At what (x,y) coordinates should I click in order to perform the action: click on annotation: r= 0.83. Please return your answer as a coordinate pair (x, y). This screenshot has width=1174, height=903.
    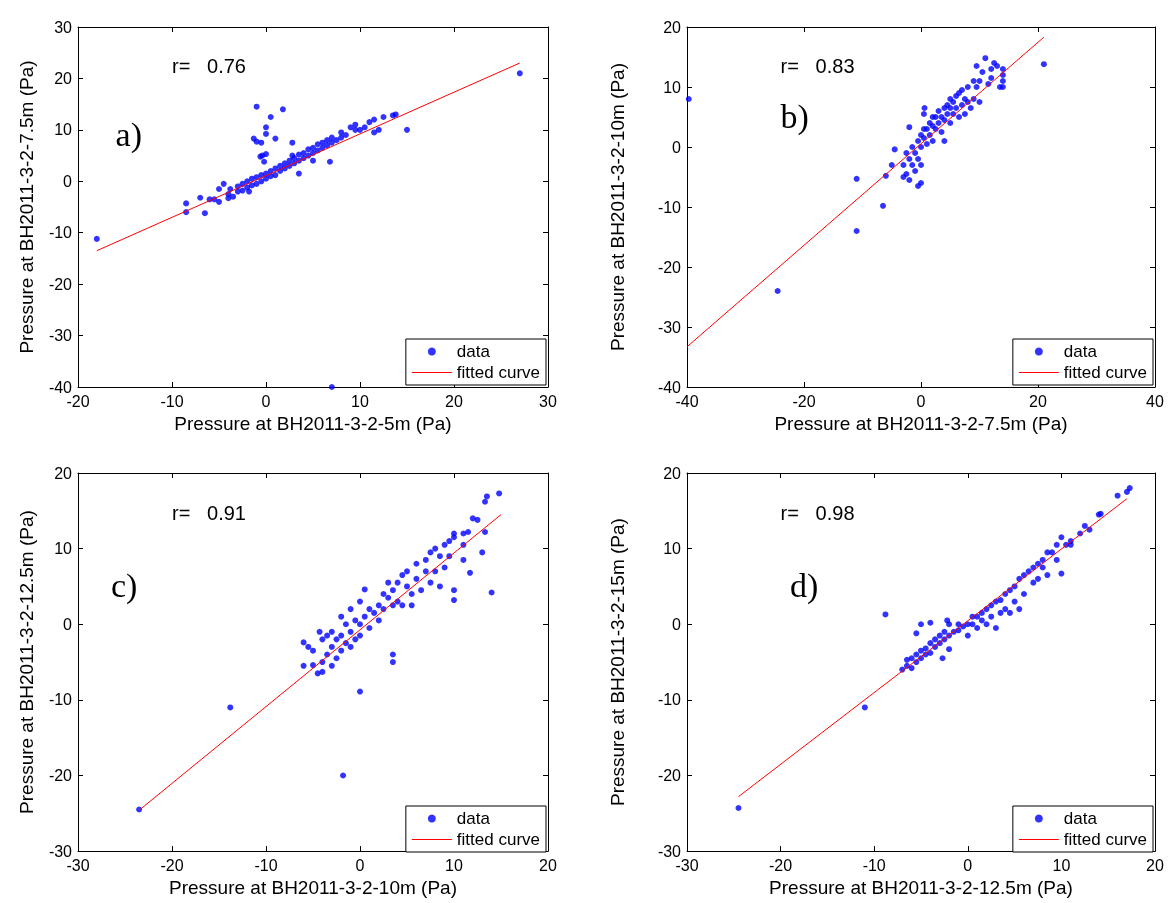
    Looking at the image, I should click on (817, 65).